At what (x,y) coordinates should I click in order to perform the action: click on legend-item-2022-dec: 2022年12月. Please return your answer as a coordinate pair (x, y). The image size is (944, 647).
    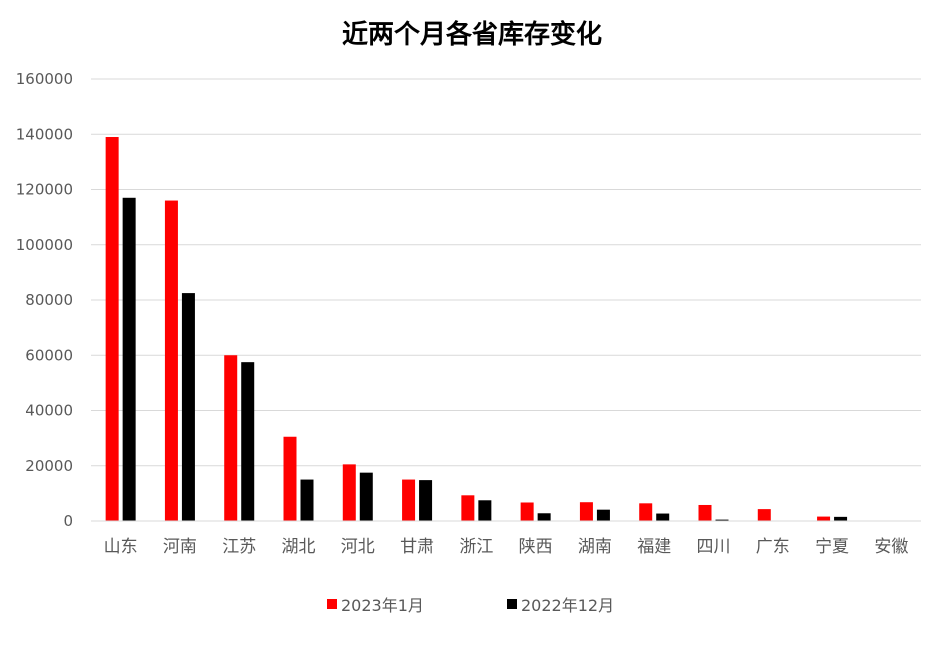
    Looking at the image, I should click on (560, 604).